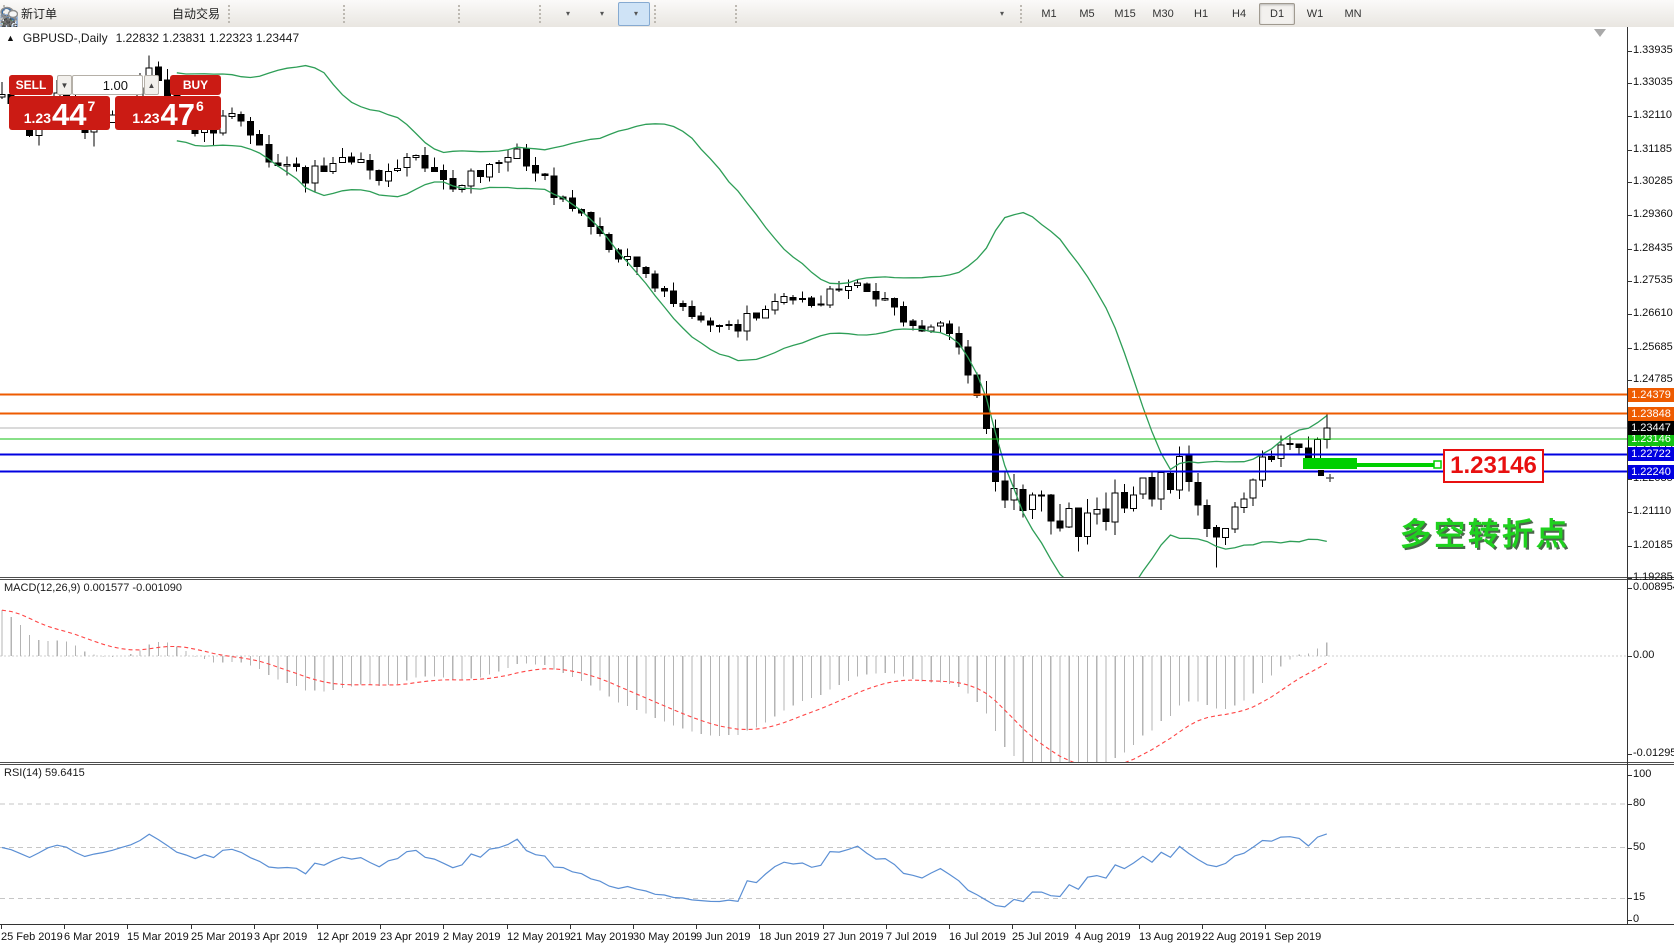 The width and height of the screenshot is (1674, 949). I want to click on candle-chart-button, so click(153, 15).